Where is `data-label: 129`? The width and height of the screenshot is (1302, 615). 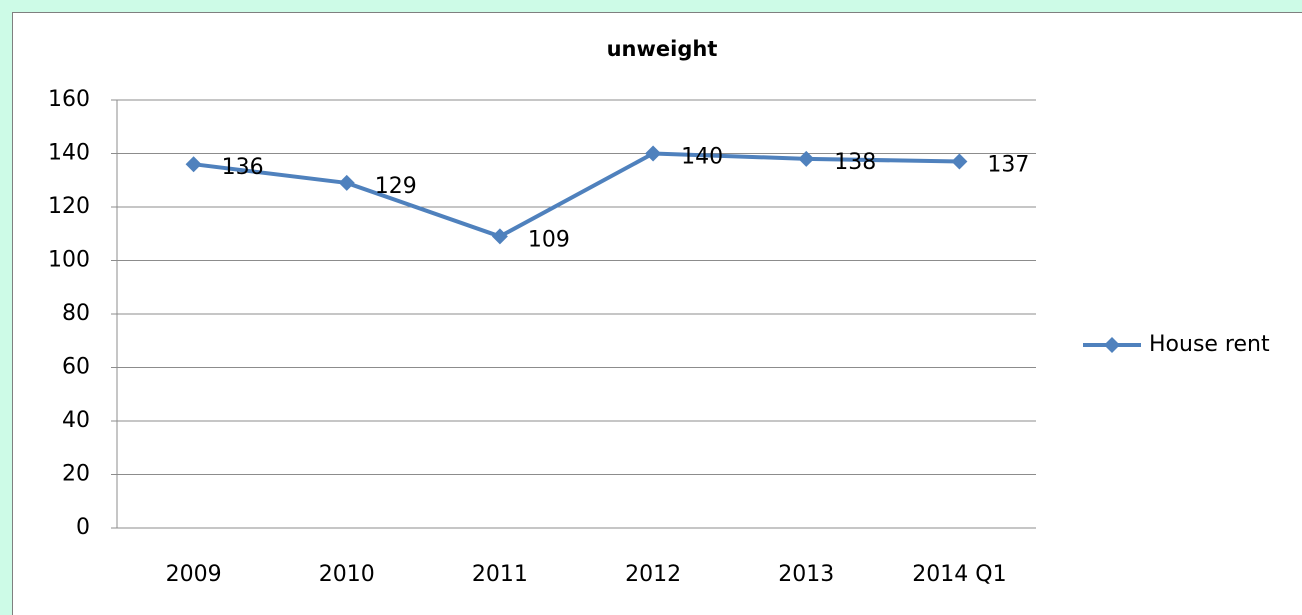 data-label: 129 is located at coordinates (396, 186).